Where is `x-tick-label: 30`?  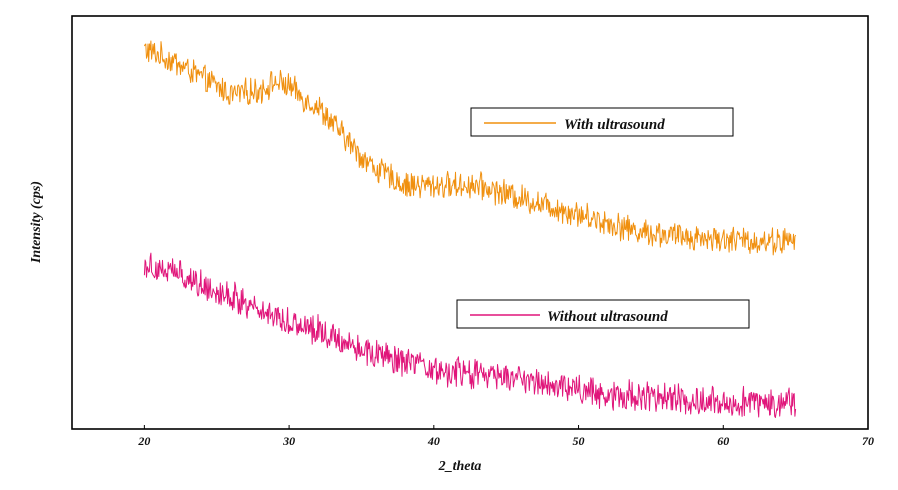 x-tick-label: 30 is located at coordinates (288, 441).